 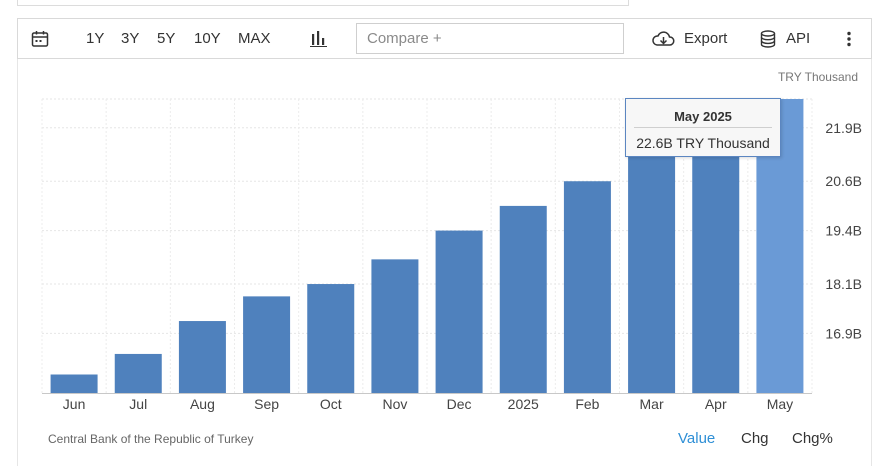 What do you see at coordinates (523, 299) in the screenshot?
I see `bar-2025` at bounding box center [523, 299].